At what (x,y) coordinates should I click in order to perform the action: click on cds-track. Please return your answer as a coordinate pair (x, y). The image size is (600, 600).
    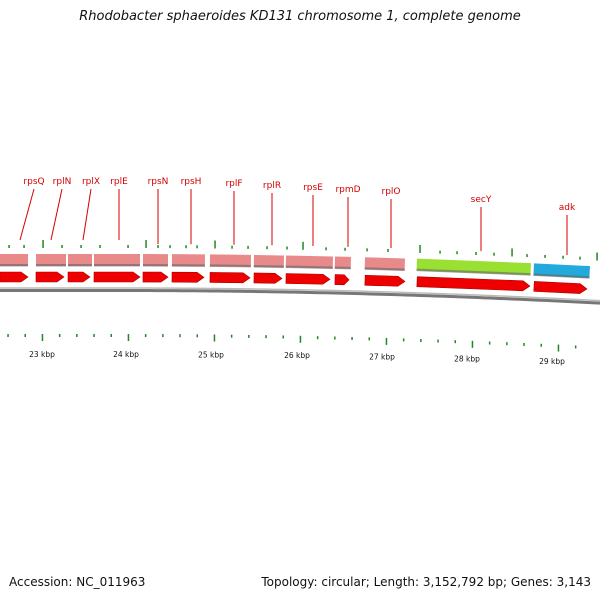
    Looking at the image, I should click on (294, 282).